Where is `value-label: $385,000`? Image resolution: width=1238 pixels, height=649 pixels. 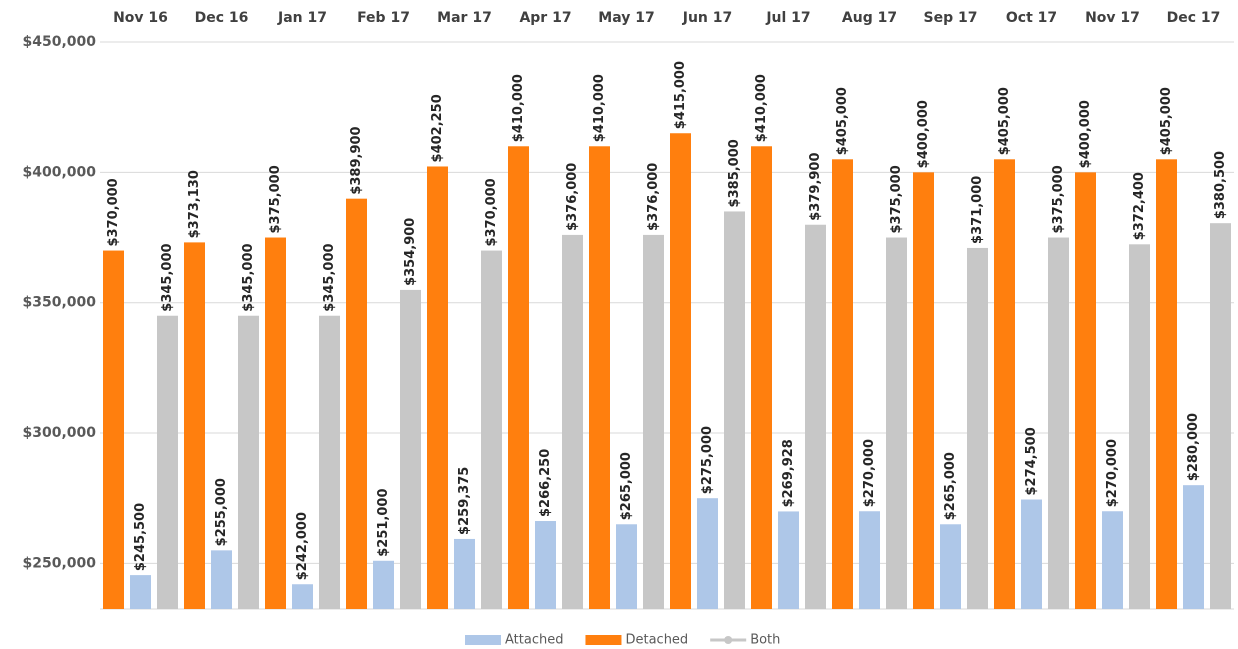
value-label: $385,000 is located at coordinates (734, 173).